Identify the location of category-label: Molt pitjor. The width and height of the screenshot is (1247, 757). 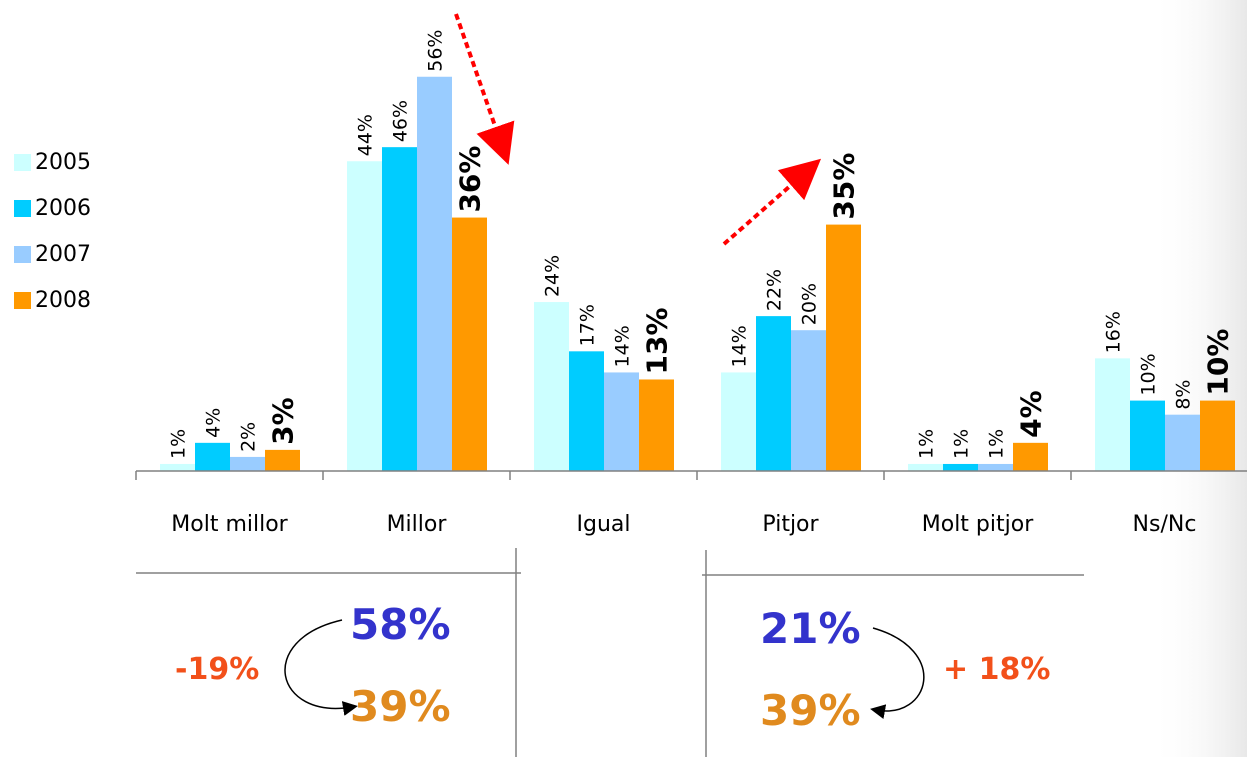
(978, 524).